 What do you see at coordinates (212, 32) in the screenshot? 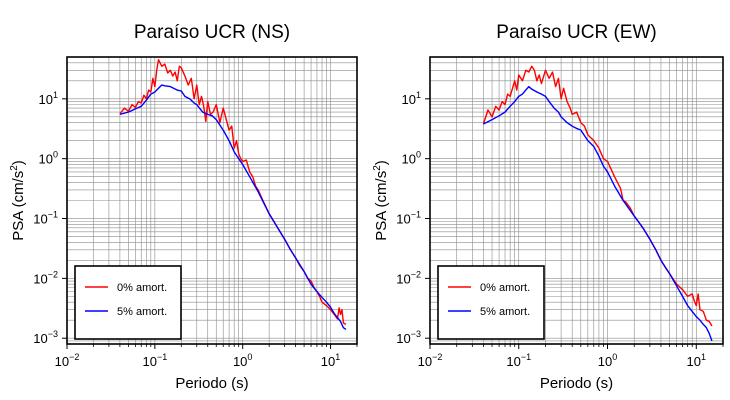
I see `chart-title: Paraíso UCR (NS)` at bounding box center [212, 32].